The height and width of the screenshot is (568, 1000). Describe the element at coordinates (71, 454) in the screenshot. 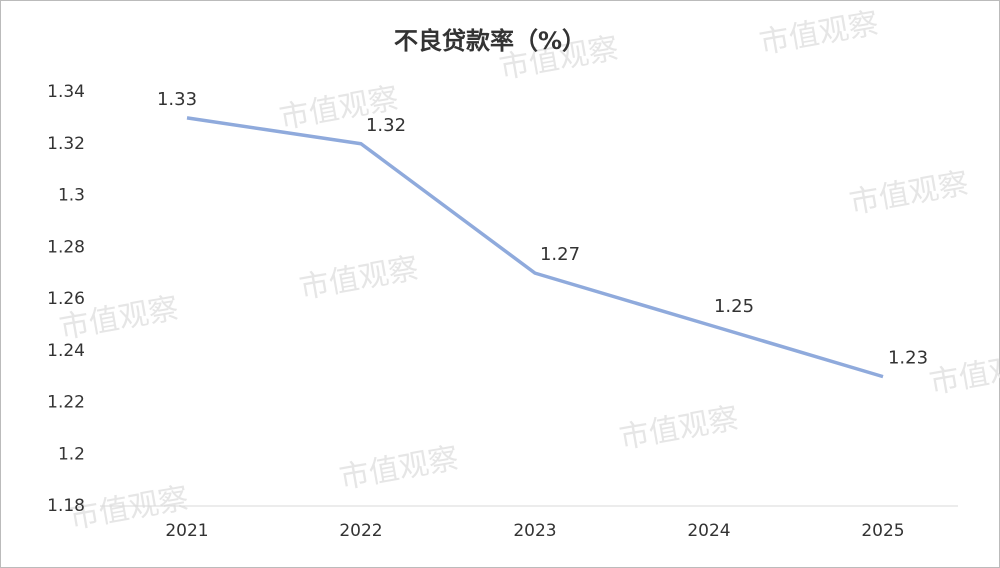

I see `y-tick-label: 1.2` at that location.